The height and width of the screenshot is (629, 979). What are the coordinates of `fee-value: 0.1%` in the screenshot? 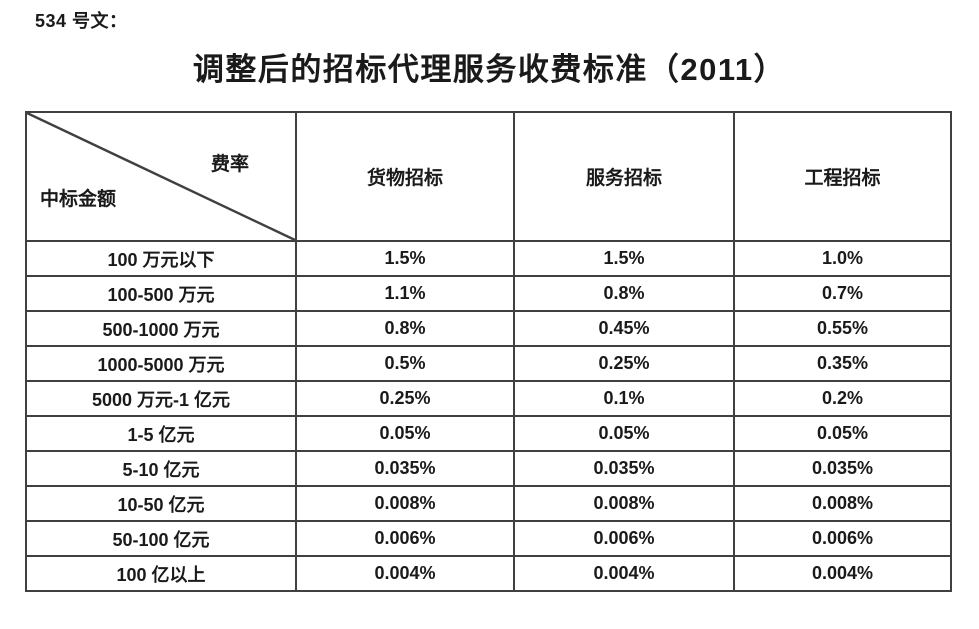 It's located at (624, 398).